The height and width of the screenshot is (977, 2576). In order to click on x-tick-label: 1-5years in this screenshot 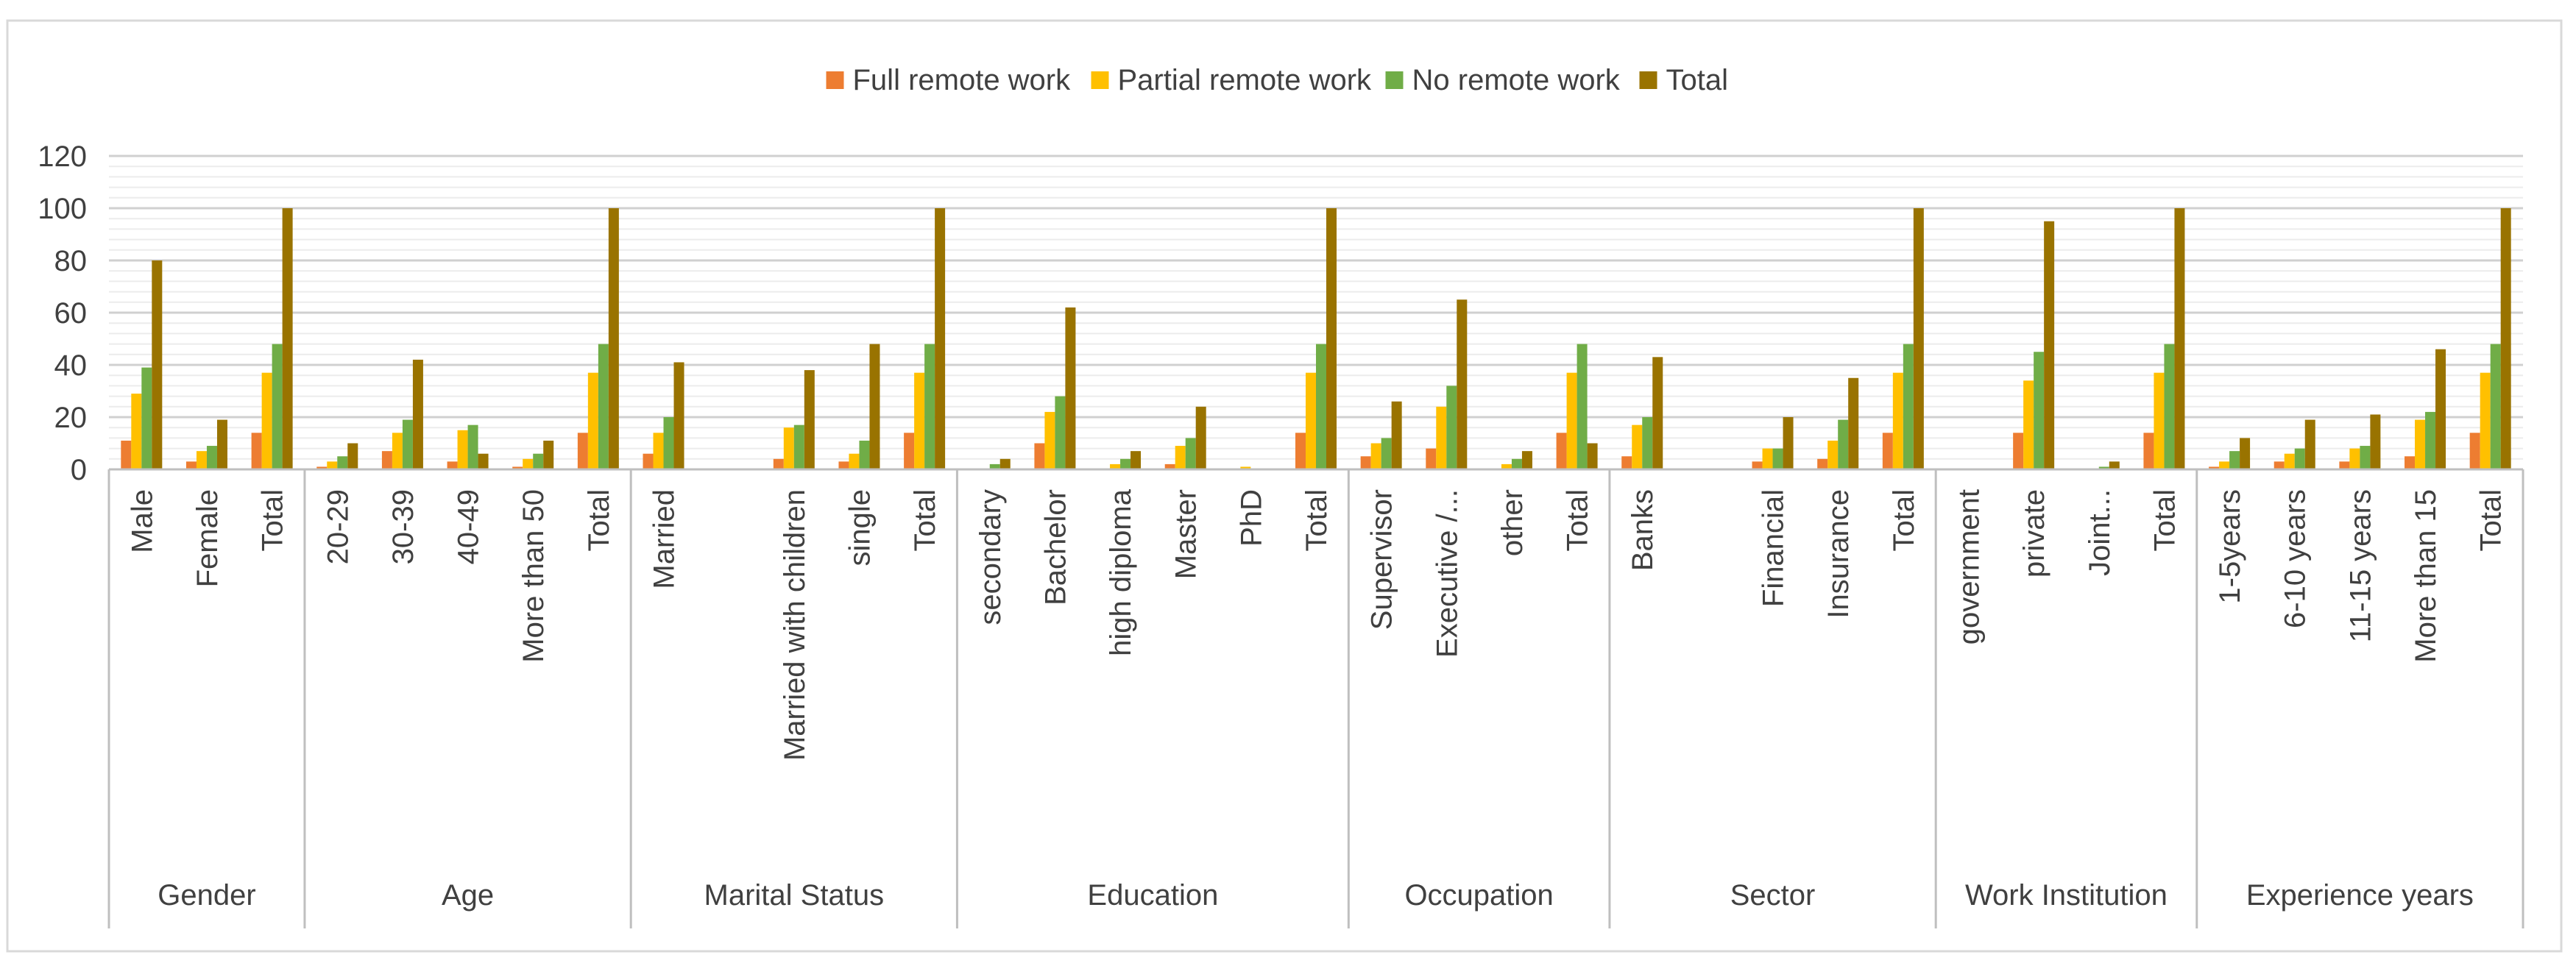, I will do `click(2230, 546)`.